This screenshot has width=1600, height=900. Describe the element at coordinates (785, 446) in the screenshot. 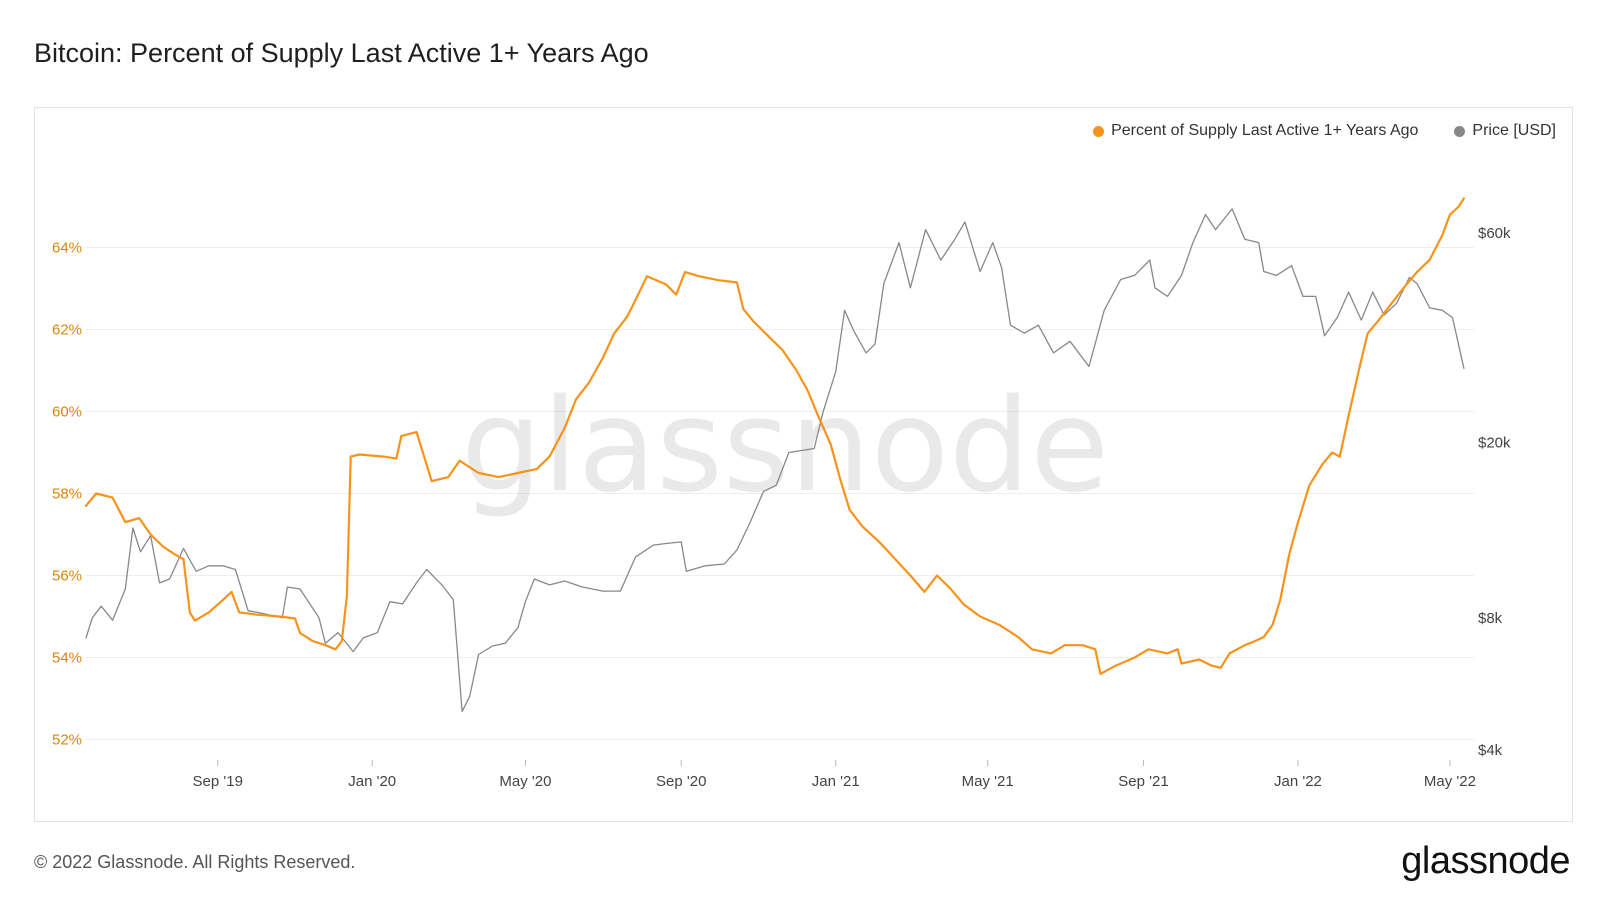

I see `watermark: glassnode` at that location.